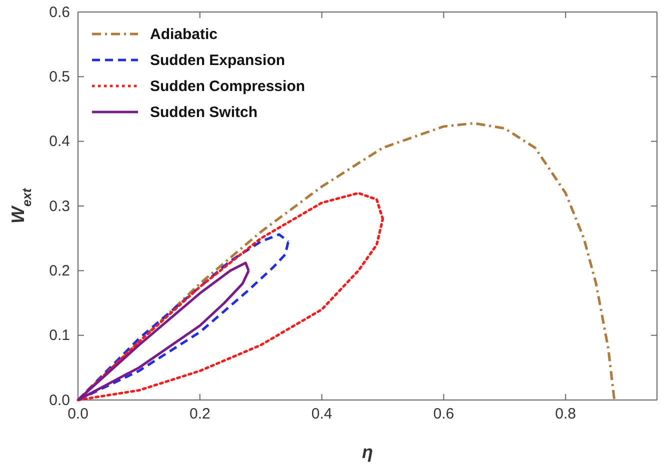 The image size is (667, 466). Describe the element at coordinates (59, 400) in the screenshot. I see `y-tick-label: 0.0` at that location.